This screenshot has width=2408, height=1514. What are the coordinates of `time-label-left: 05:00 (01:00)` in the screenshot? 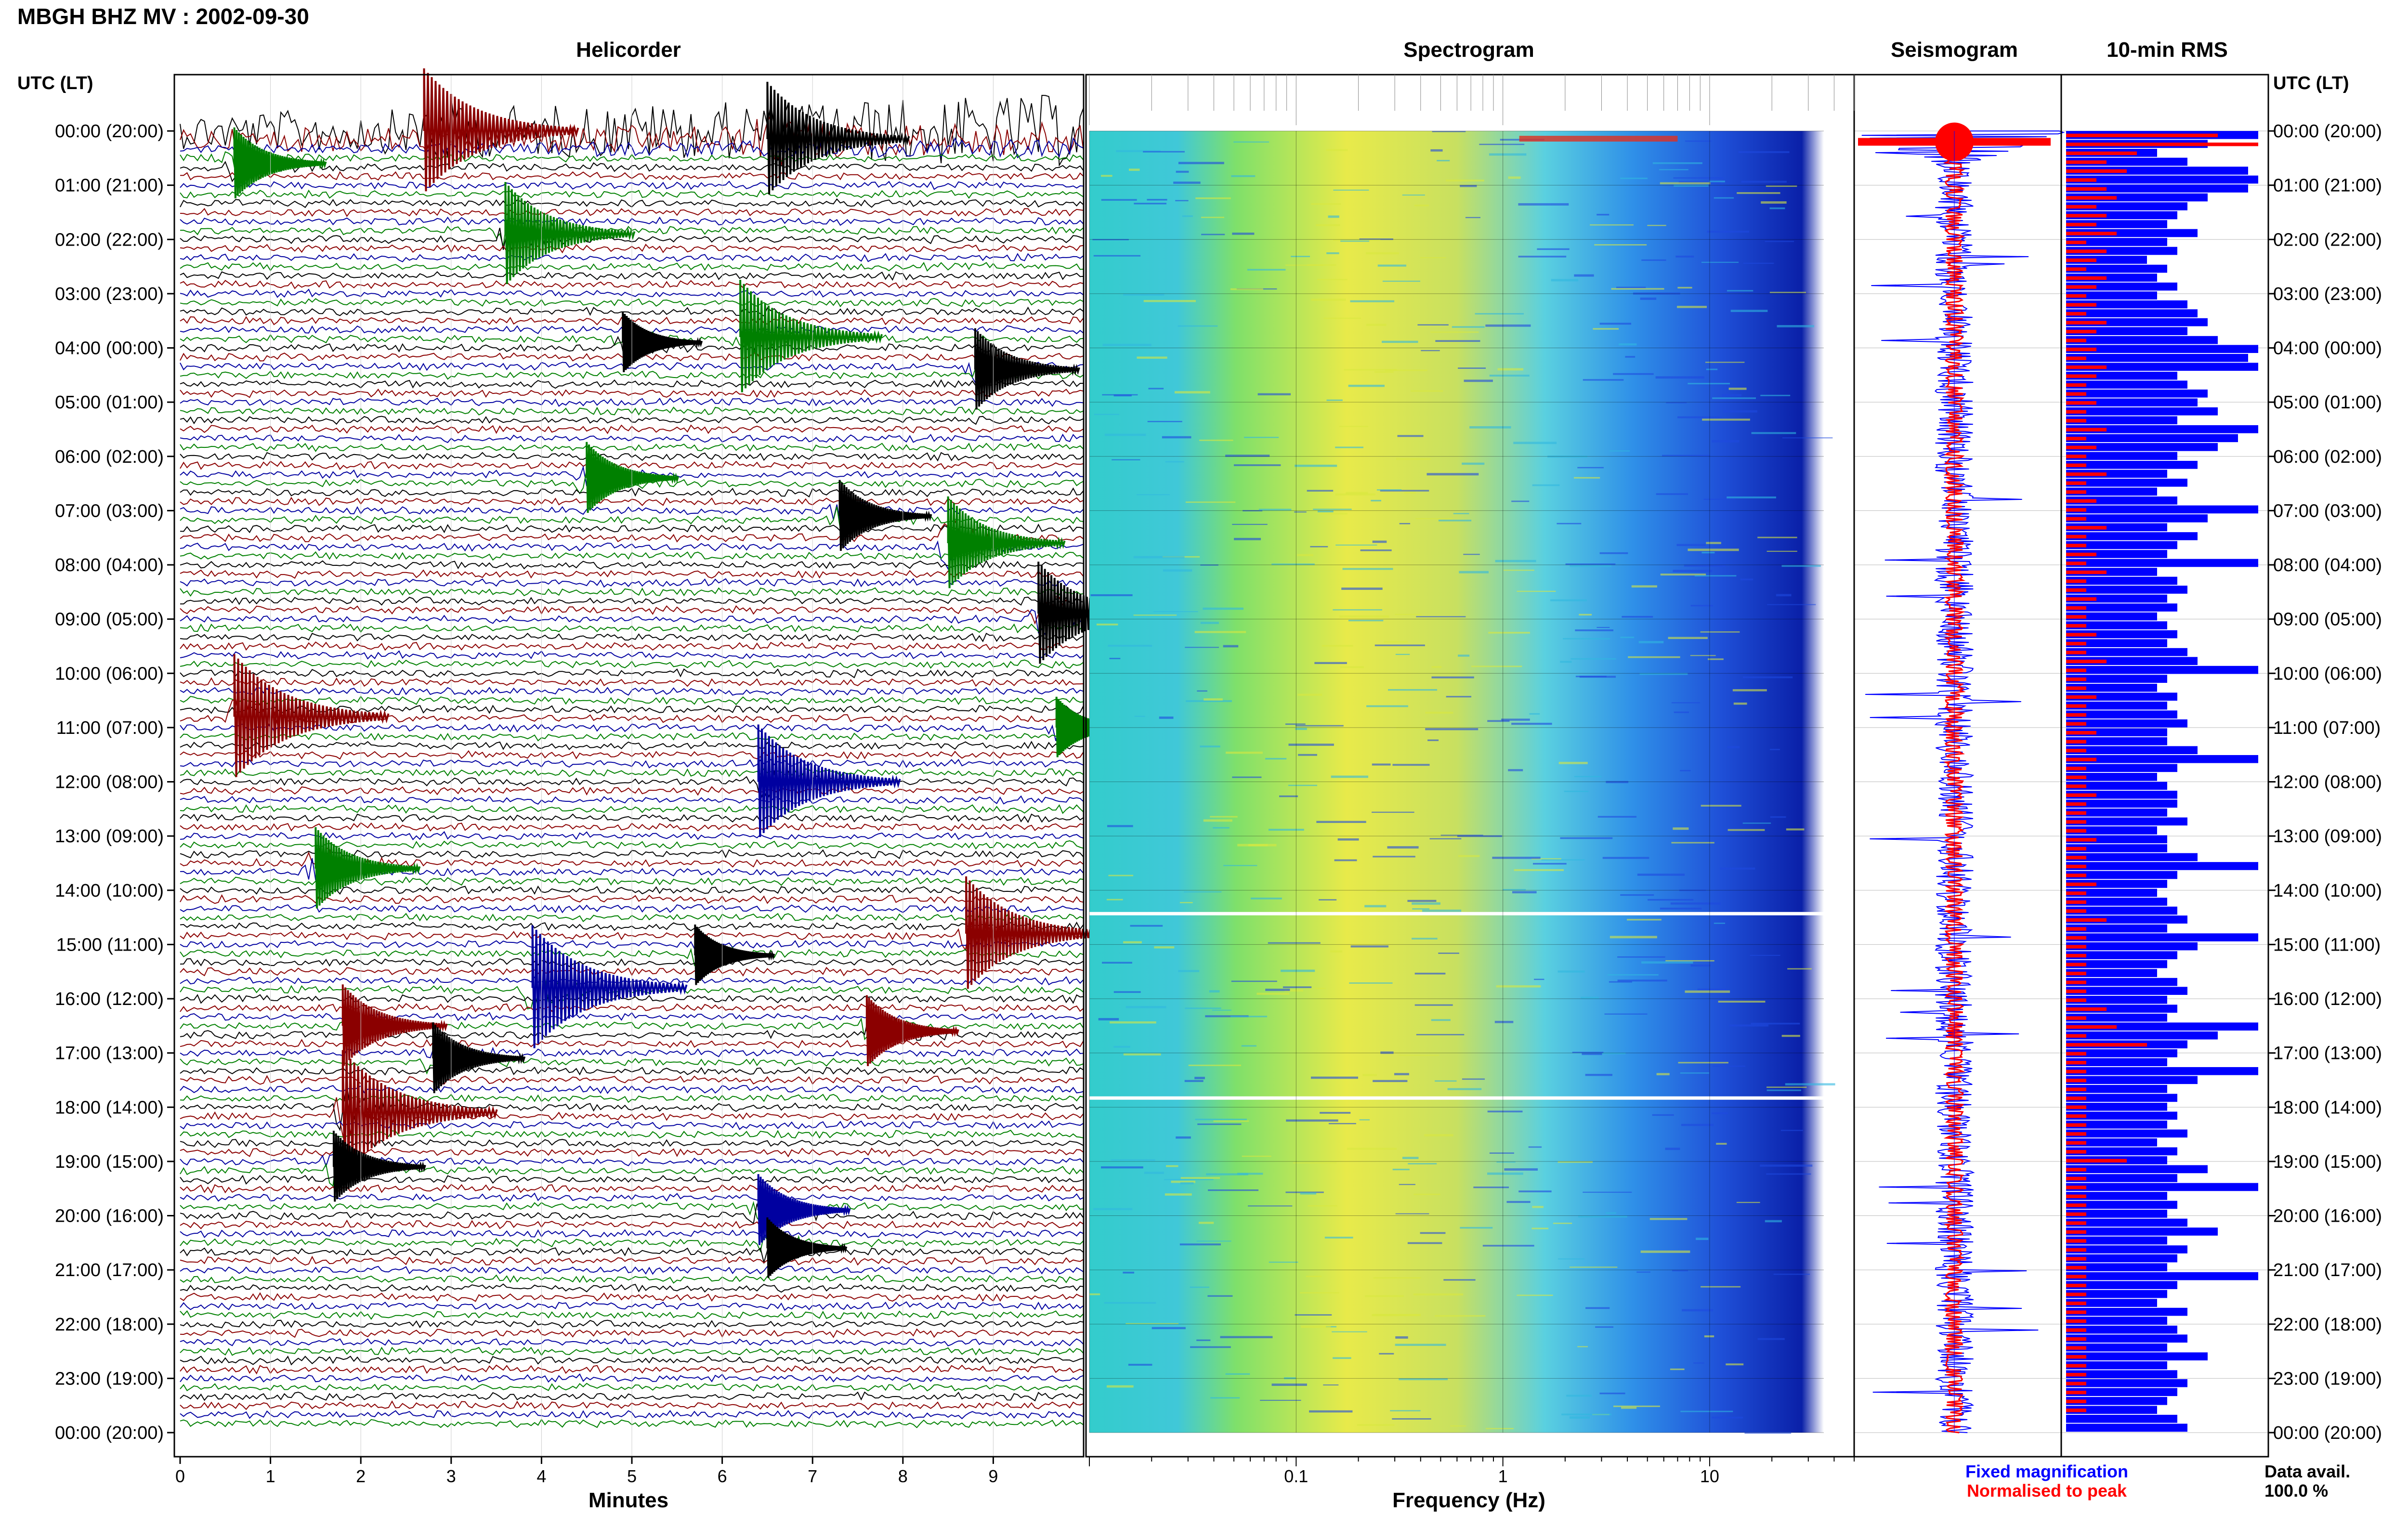 It's located at (109, 402).